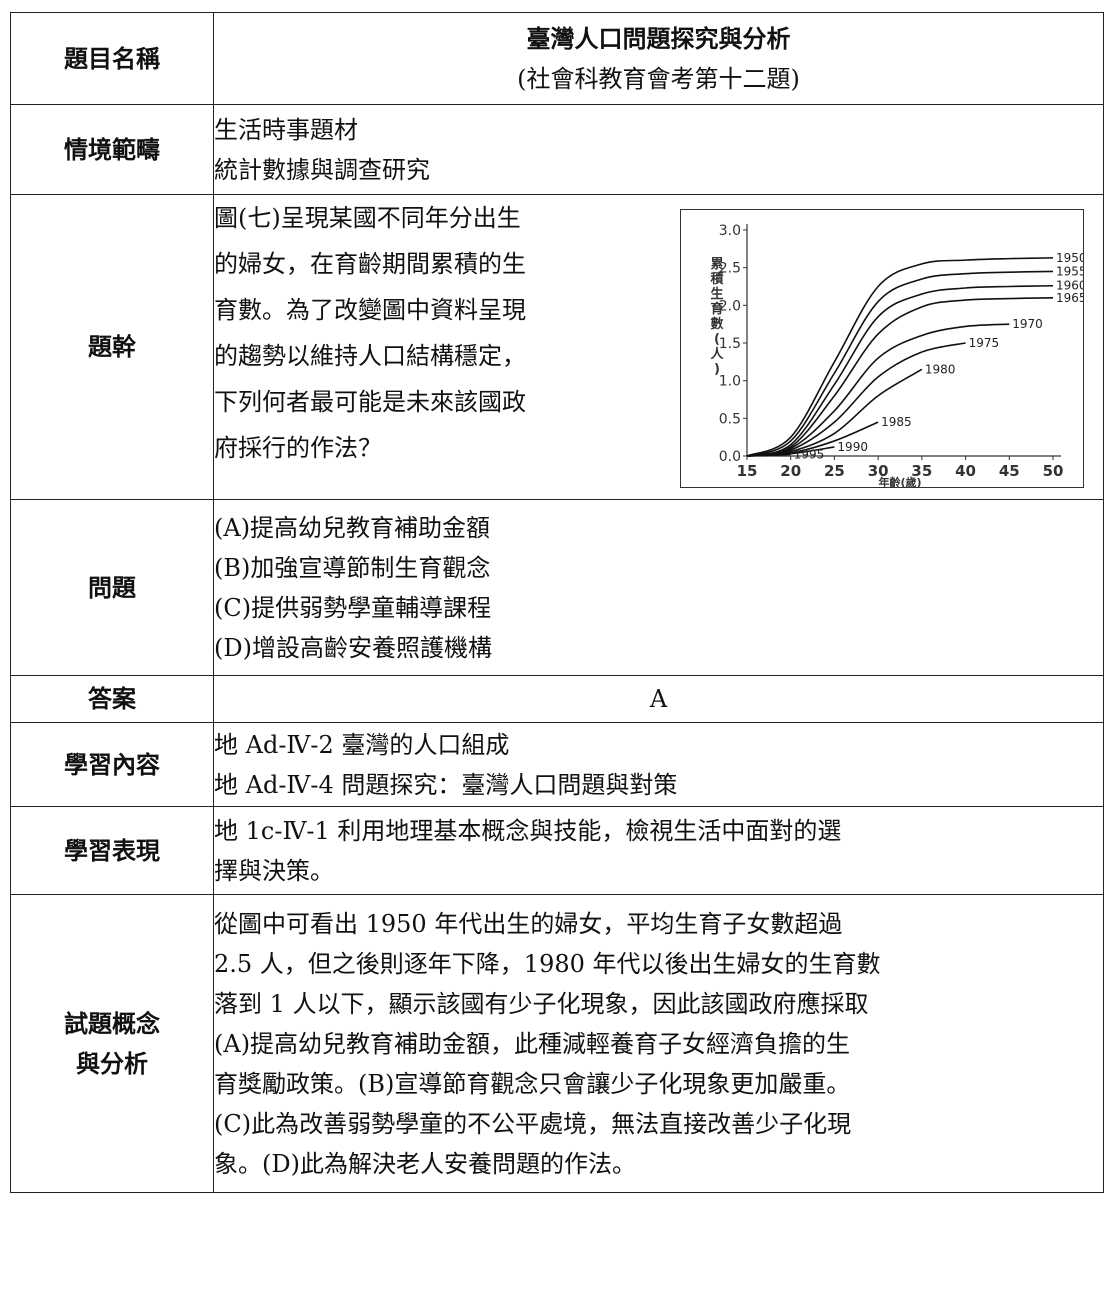  Describe the element at coordinates (658, 745) in the screenshot. I see `learning-content-line: 地 Ad-Ⅳ-2 臺灣的人口組成` at that location.